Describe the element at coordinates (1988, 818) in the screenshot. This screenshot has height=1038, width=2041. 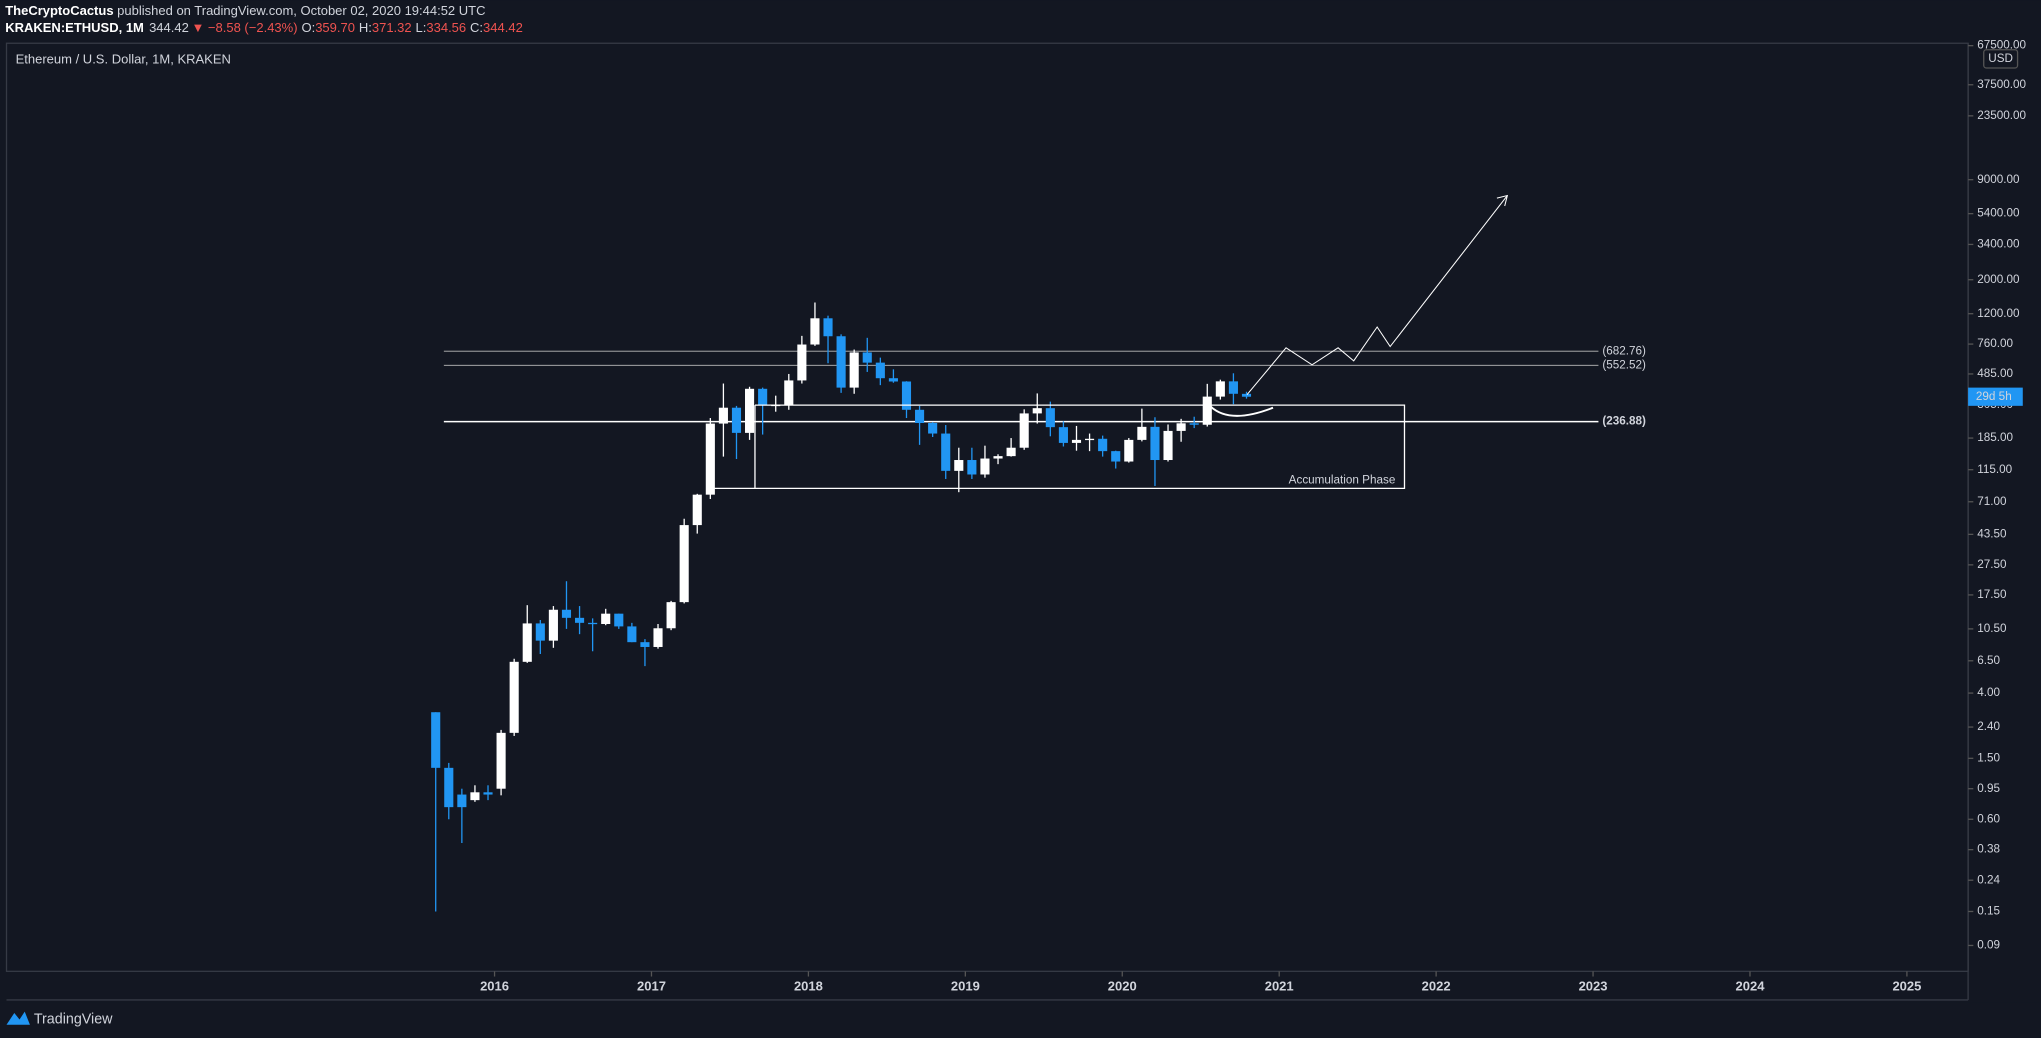
I see `y-tick-label: 0.60` at that location.